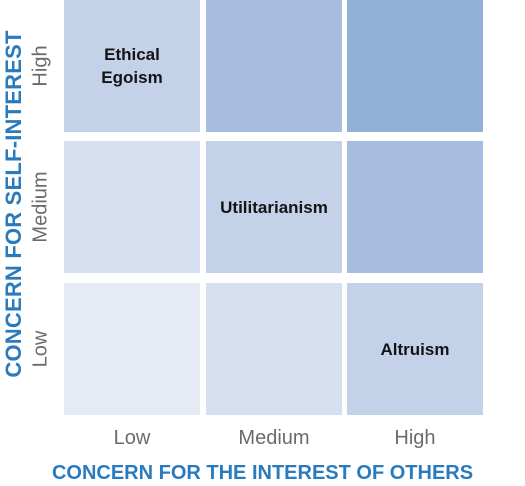 This screenshot has height=486, width=525. I want to click on cell-label-utilitarianism: Utilitarianism, so click(274, 207).